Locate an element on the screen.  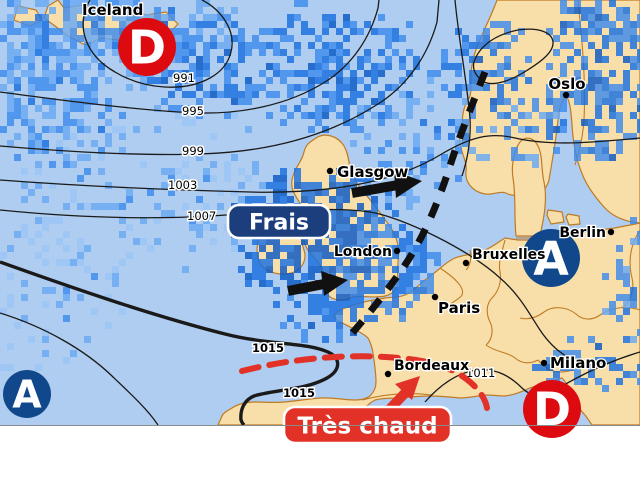
city-marker-paris: Paris is located at coordinates (456, 305).